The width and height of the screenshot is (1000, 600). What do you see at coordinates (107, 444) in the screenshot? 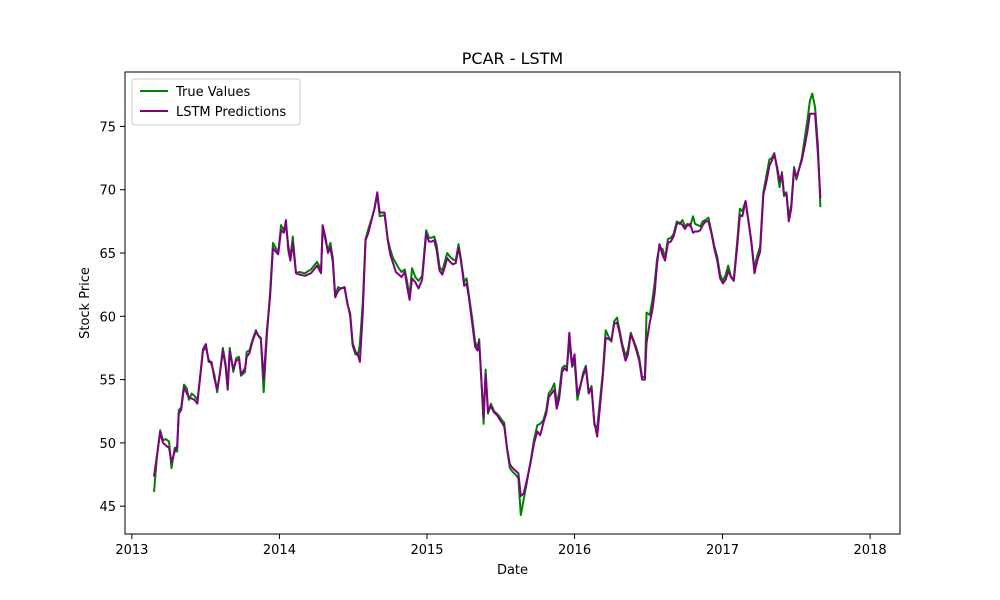
I see `y-tick-label: 50` at bounding box center [107, 444].